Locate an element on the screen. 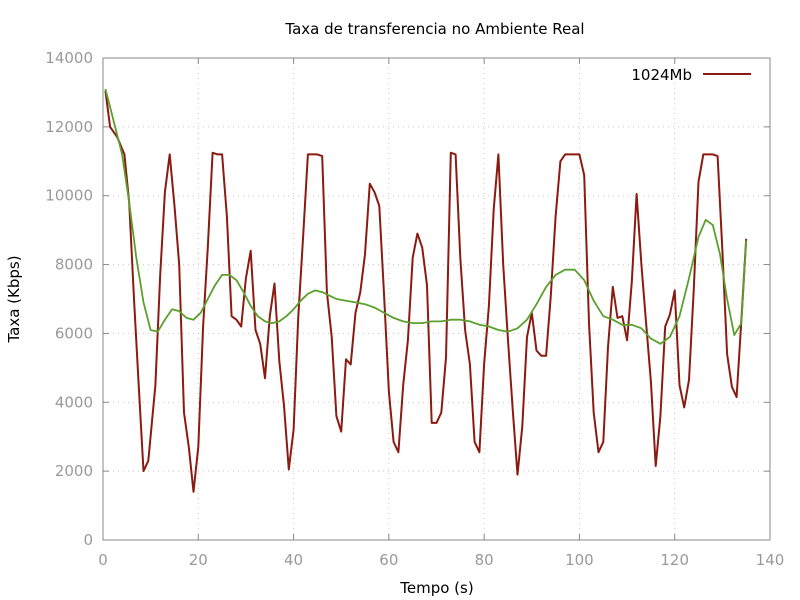 This screenshot has height=600, width=800. x-tick-label: 0 is located at coordinates (103, 560).